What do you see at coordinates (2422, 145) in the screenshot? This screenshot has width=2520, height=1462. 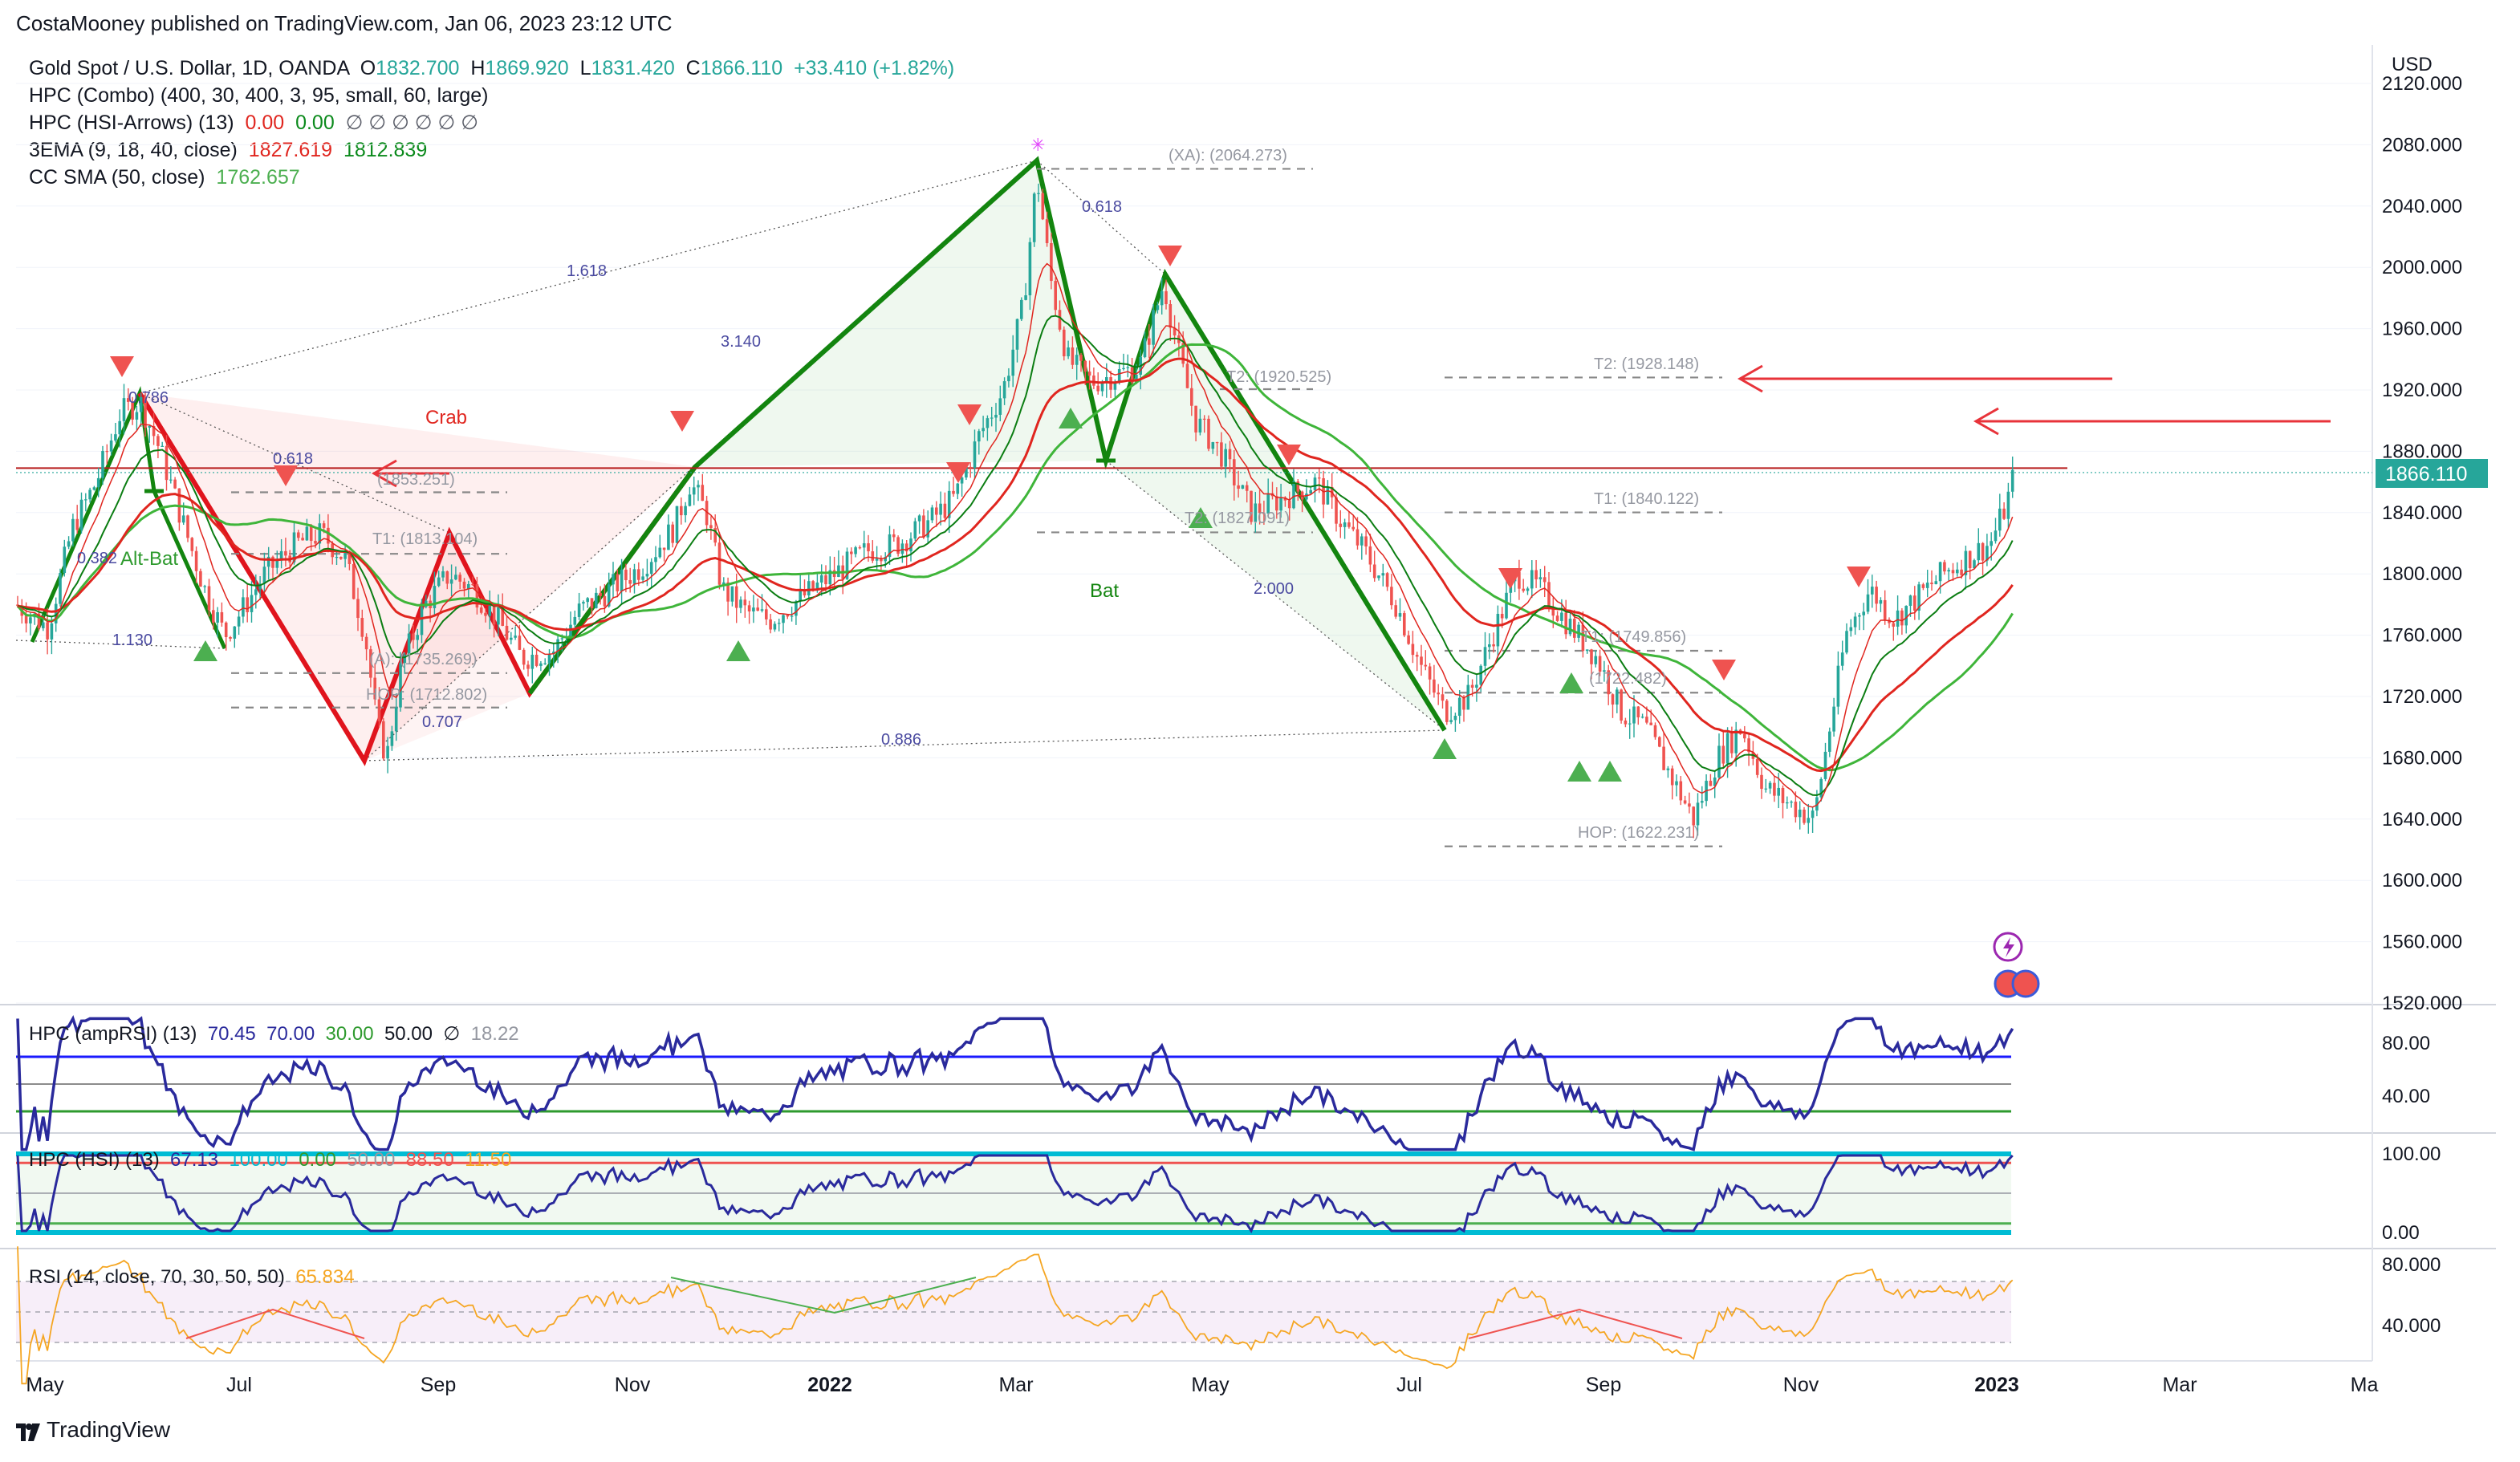 I see `price-tick-label: 2080.000` at bounding box center [2422, 145].